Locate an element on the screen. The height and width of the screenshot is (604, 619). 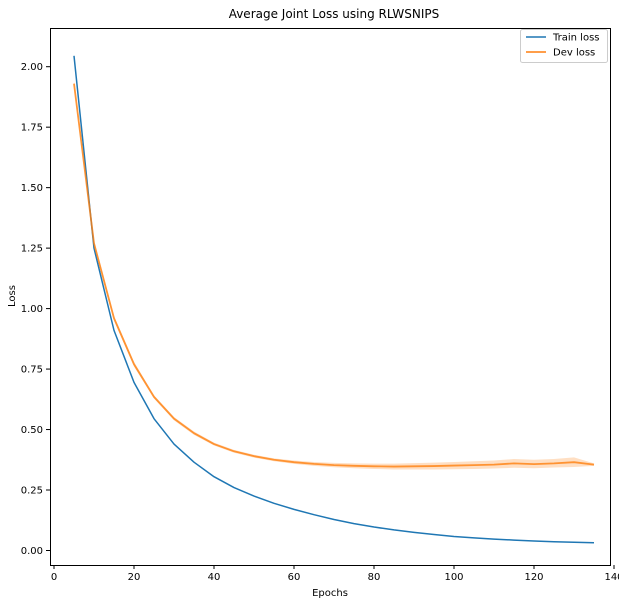
x-tick-label: 80 is located at coordinates (374, 577).